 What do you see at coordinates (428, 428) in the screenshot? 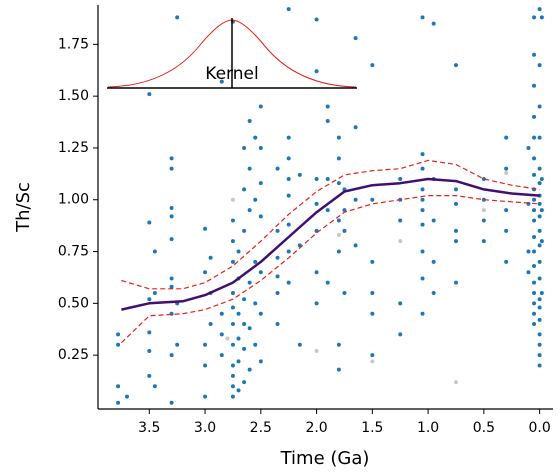
I see `x-tick-label: 1.0` at bounding box center [428, 428].